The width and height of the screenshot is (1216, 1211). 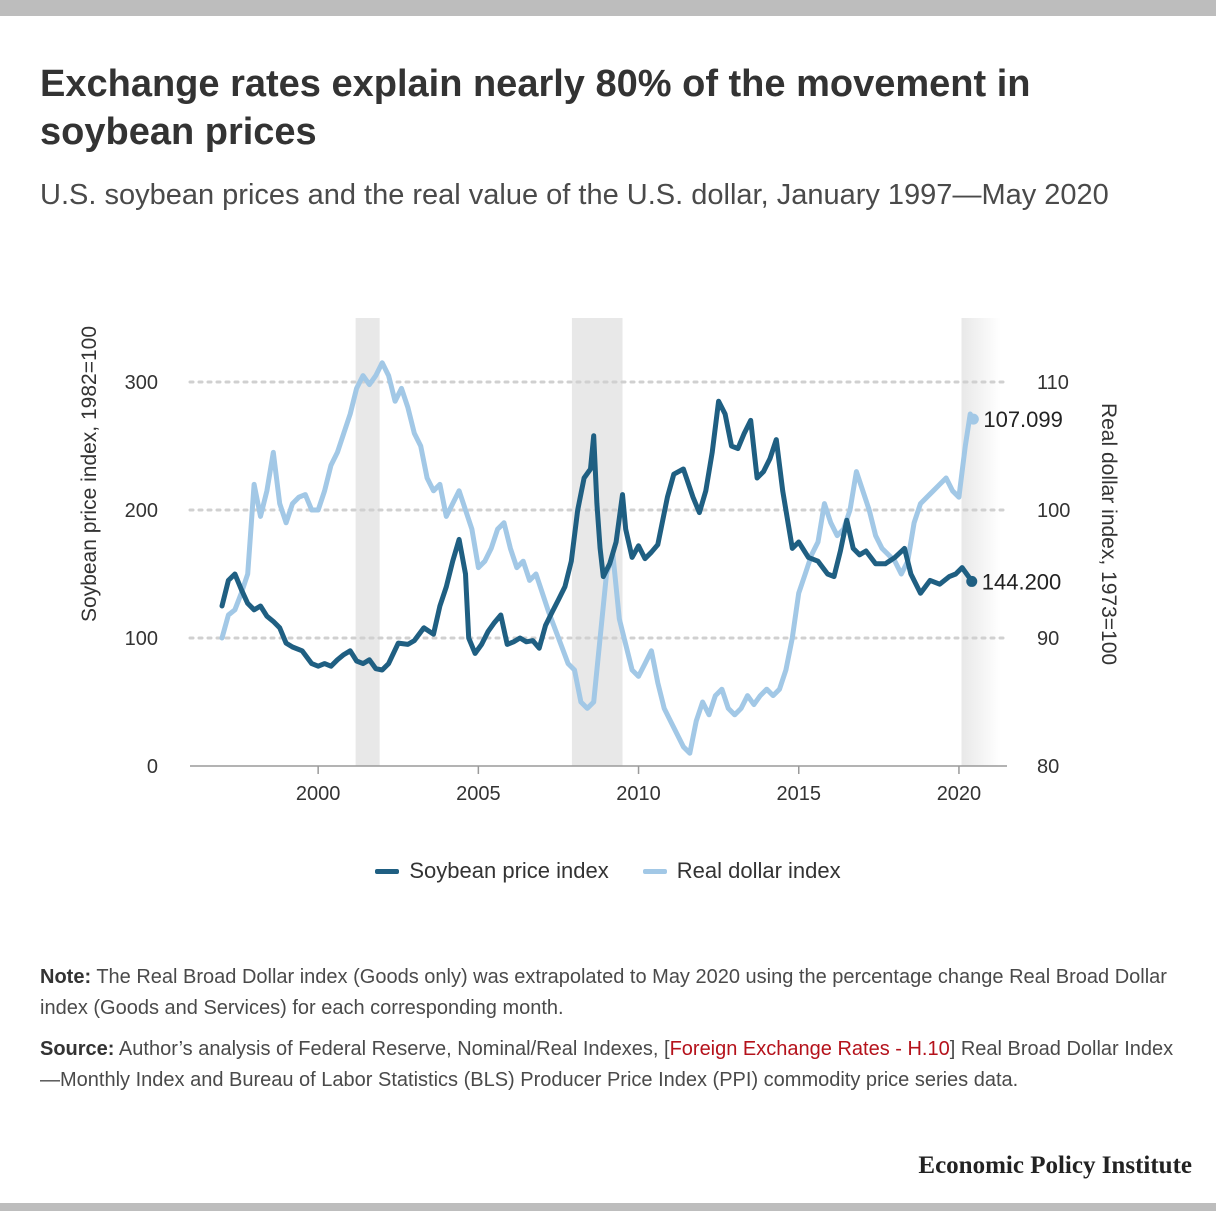 I want to click on source-link: Foreign Exchange Rates - H.10, so click(x=809, y=1049).